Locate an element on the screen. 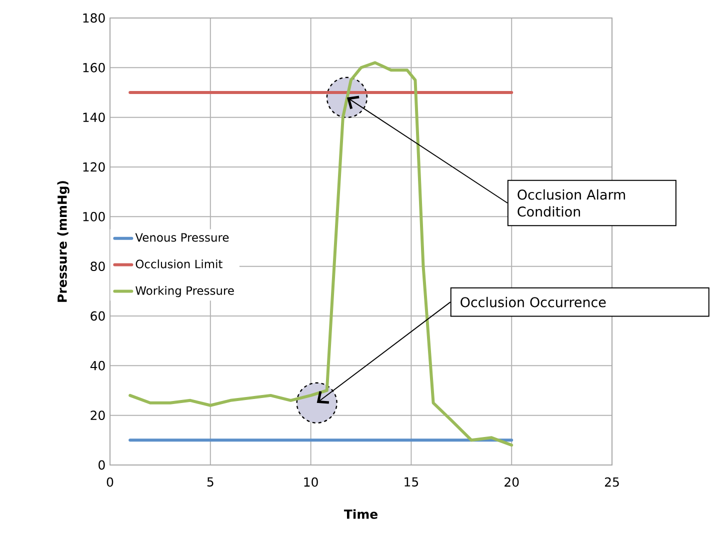 Image resolution: width=727 pixels, height=556 pixels. y-tick-label: 100 is located at coordinates (94, 217).